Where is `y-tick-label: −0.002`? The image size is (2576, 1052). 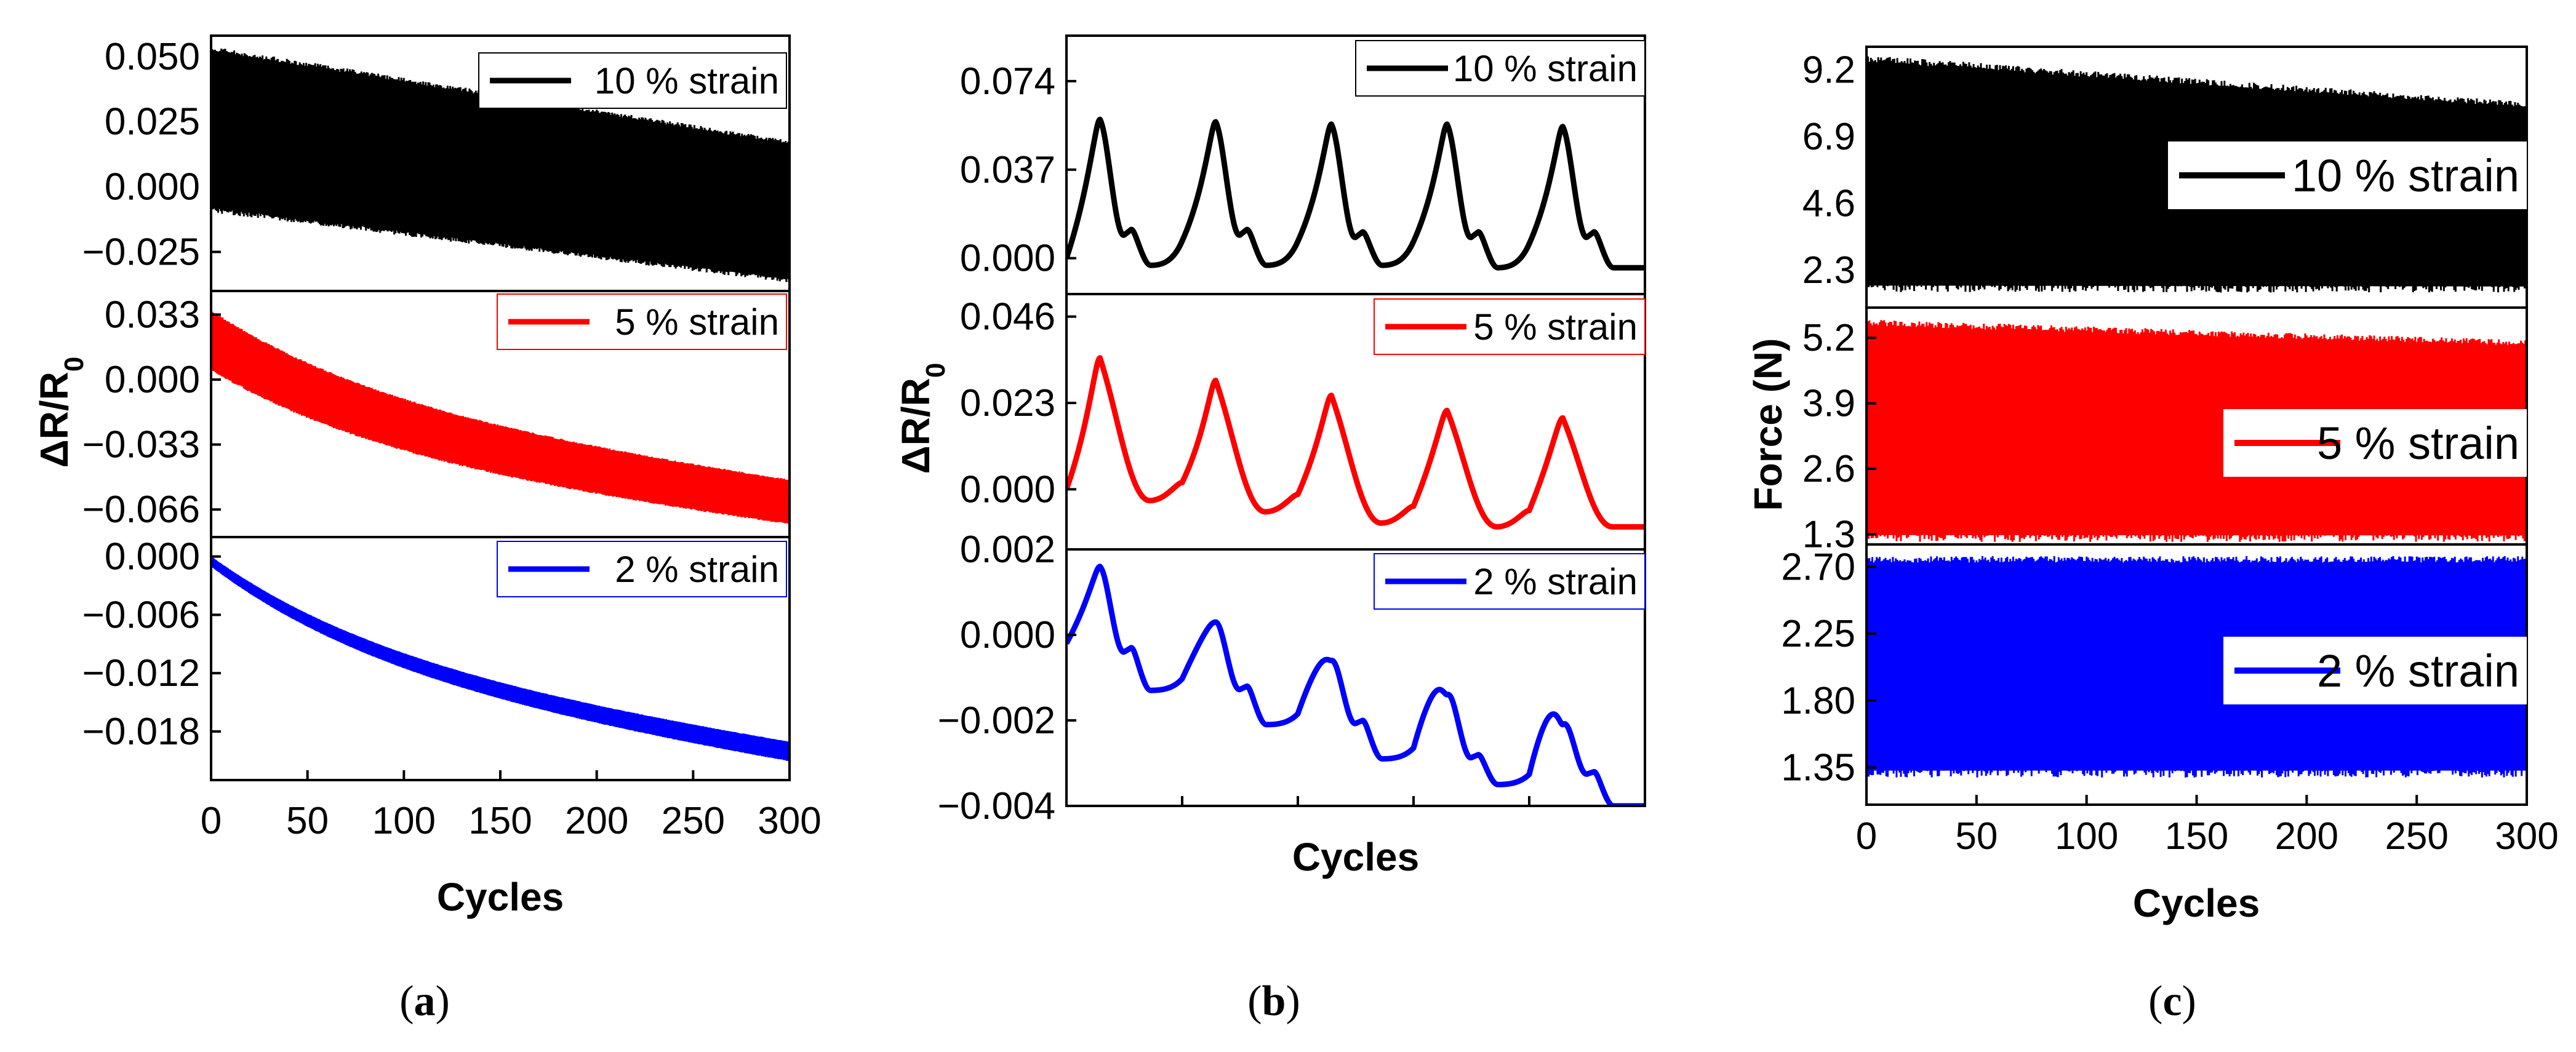 y-tick-label: −0.002 is located at coordinates (996, 720).